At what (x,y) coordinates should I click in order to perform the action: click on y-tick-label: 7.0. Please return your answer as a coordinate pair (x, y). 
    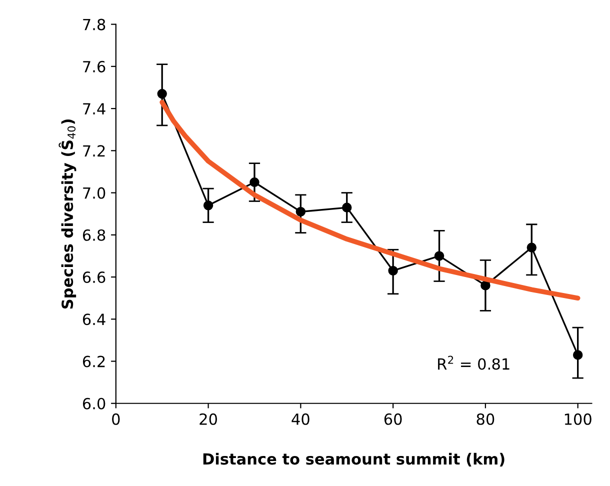
    Looking at the image, I should click on (94, 193).